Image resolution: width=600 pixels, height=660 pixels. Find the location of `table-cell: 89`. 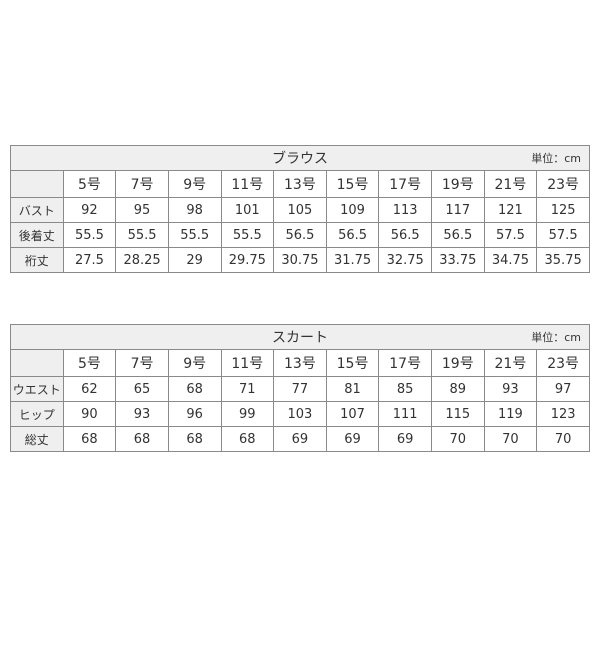

table-cell: 89 is located at coordinates (458, 389).